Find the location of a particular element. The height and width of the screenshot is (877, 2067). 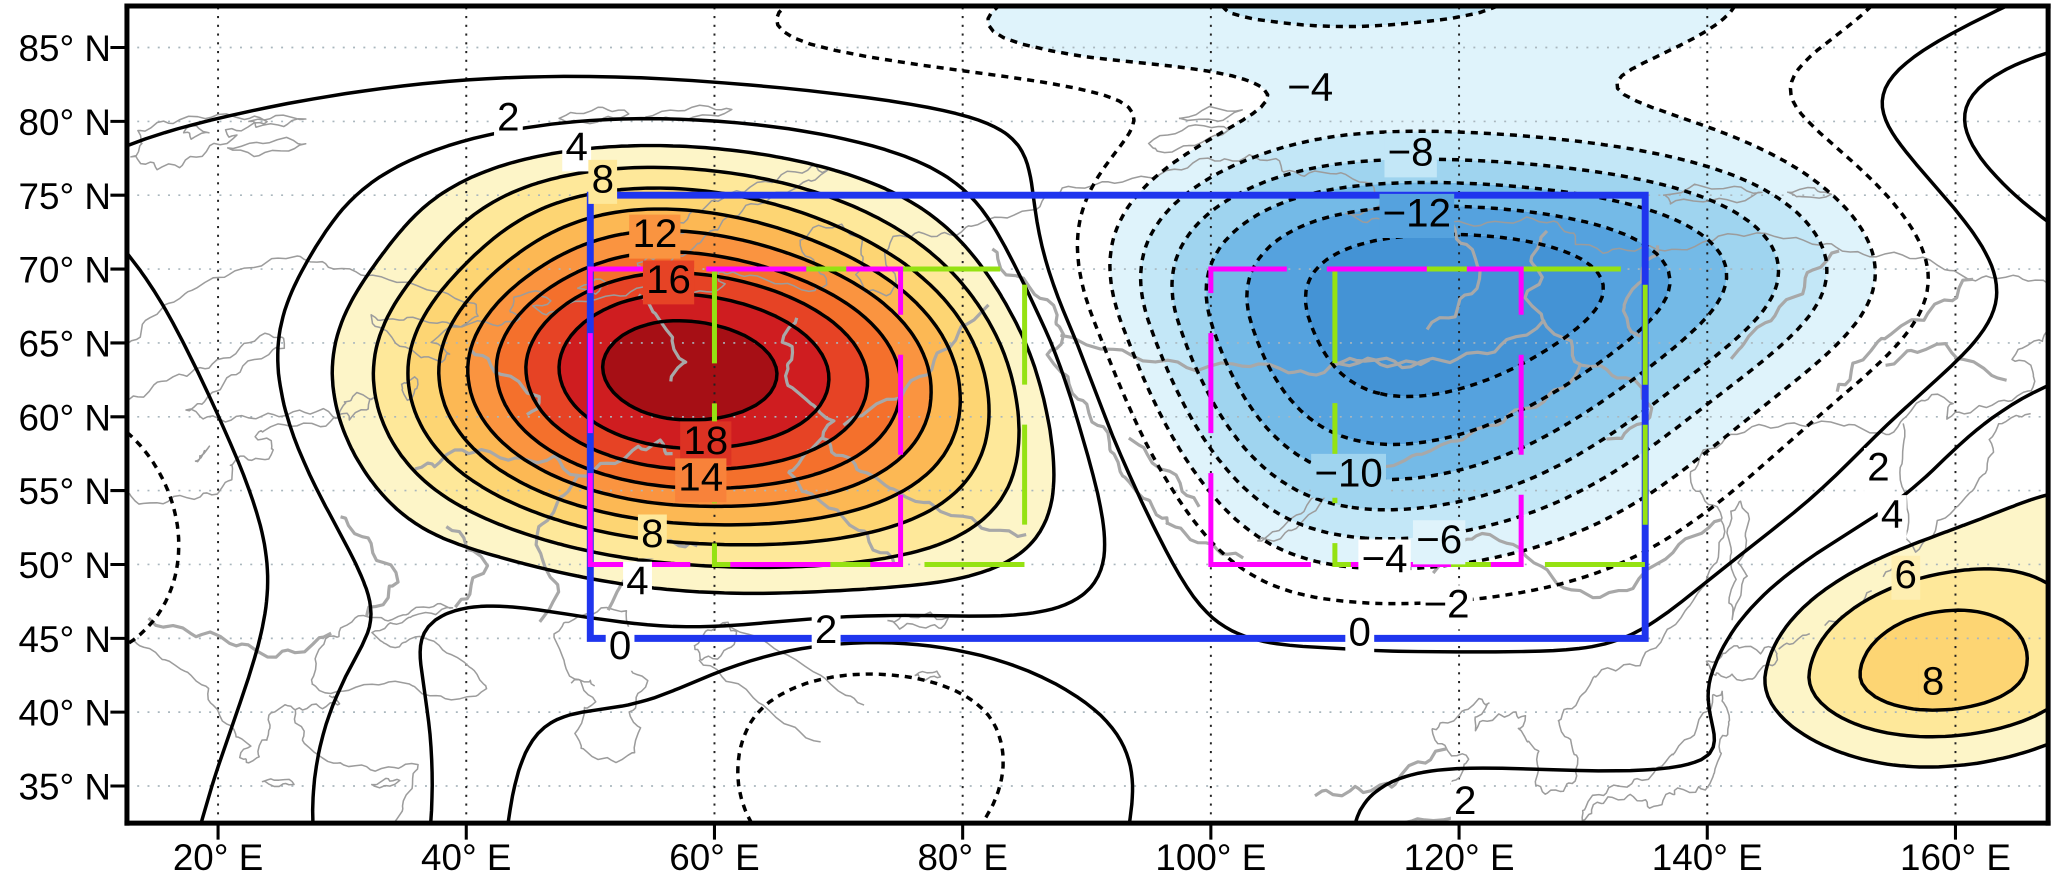

svg-text: 35° N is located at coordinates (65, 787).